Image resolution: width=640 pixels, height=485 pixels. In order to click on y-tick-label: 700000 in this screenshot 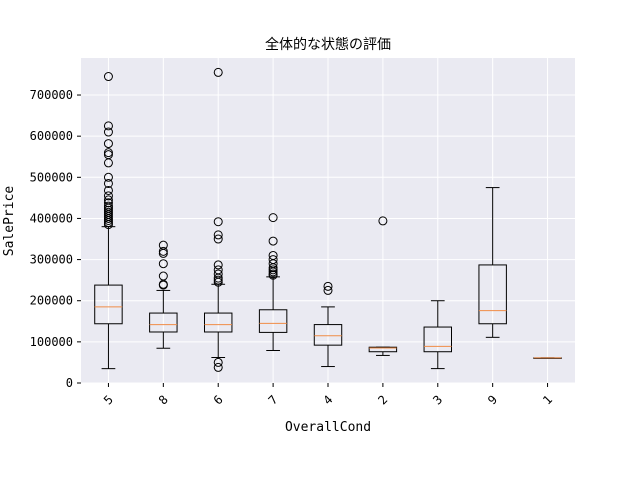, I will do `click(51, 95)`.